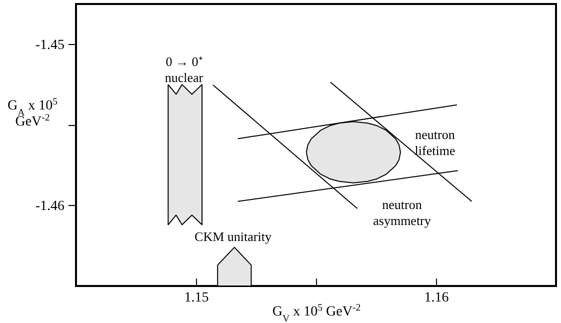 The width and height of the screenshot is (561, 323). I want to click on annotation: neutron asymmetry, so click(402, 212).